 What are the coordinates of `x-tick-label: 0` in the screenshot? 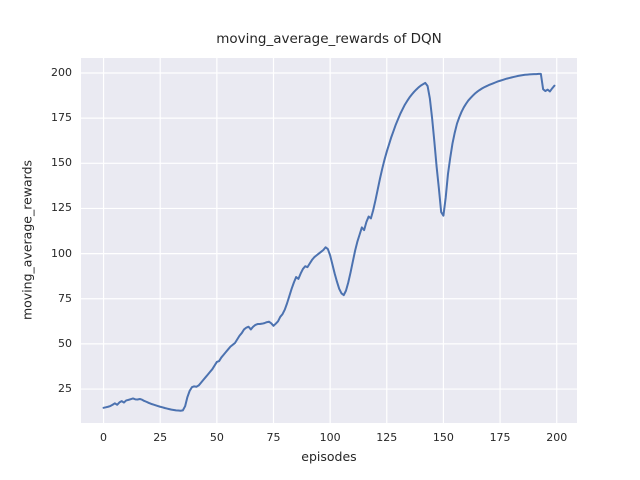 It's located at (104, 437).